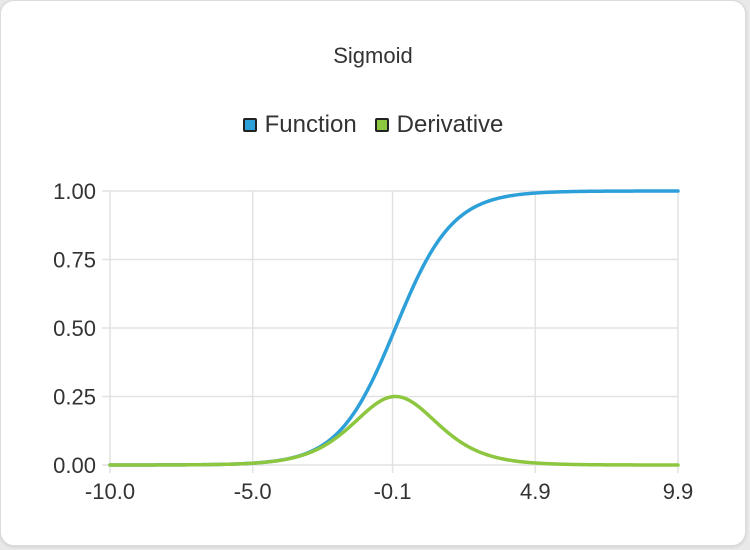  Describe the element at coordinates (74, 397) in the screenshot. I see `y-tick-label: 0.25` at that location.